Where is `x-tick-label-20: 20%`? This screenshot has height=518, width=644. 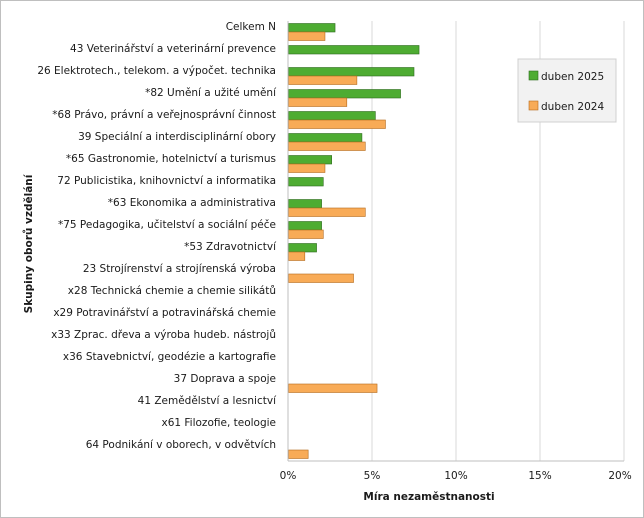 x-tick-label-20: 20% is located at coordinates (619, 476).